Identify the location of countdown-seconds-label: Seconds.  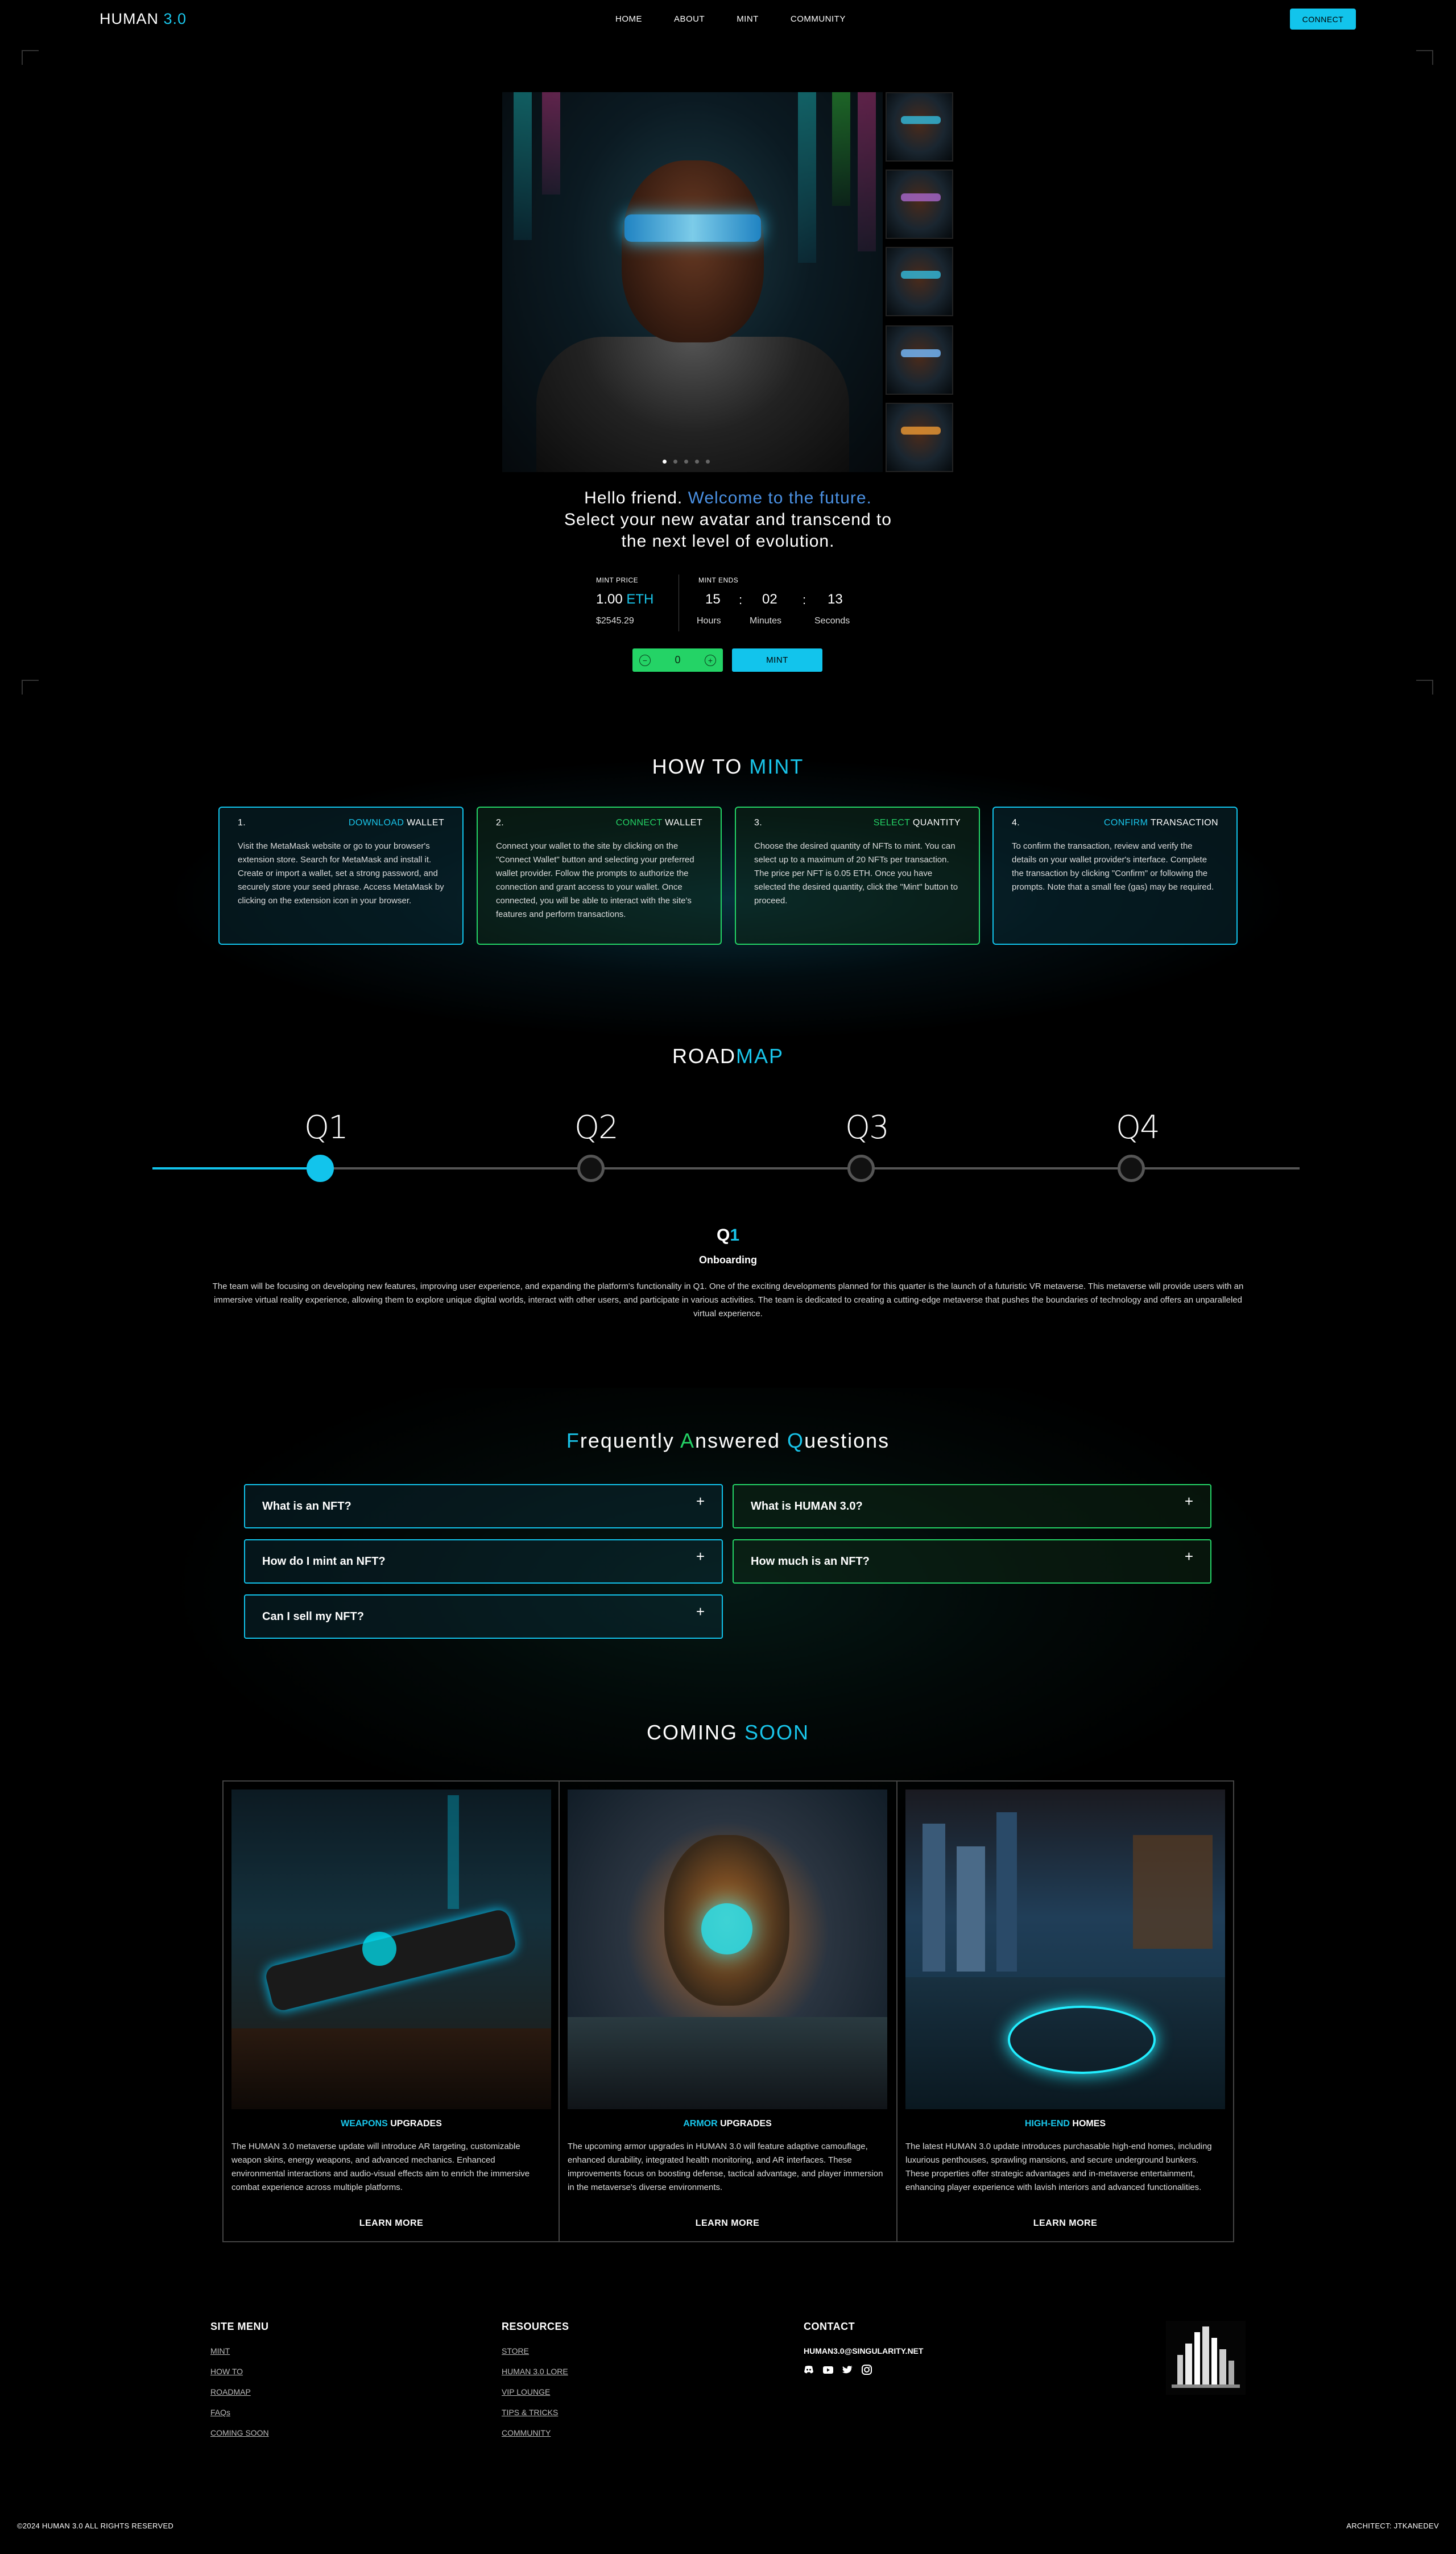
(832, 621).